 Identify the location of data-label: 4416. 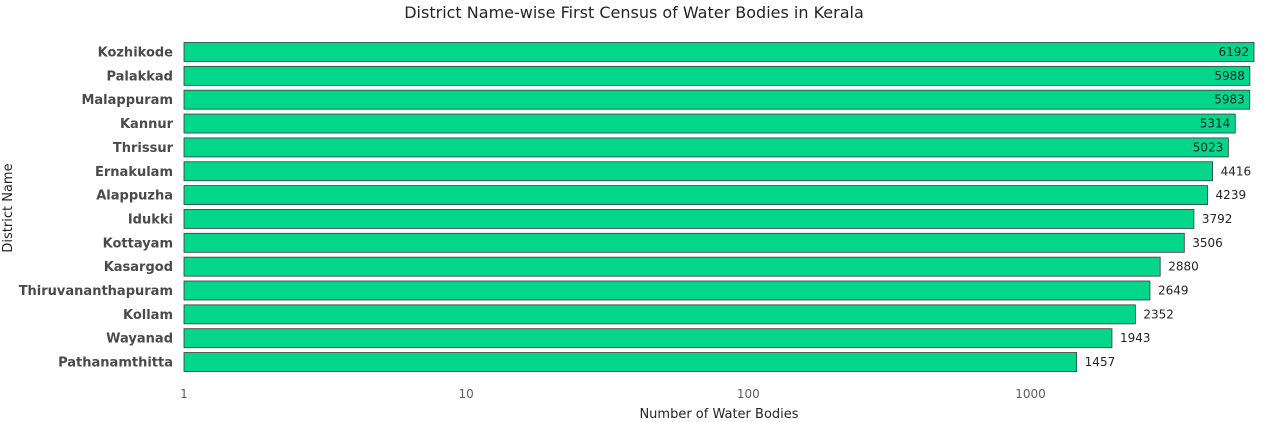
(1236, 171).